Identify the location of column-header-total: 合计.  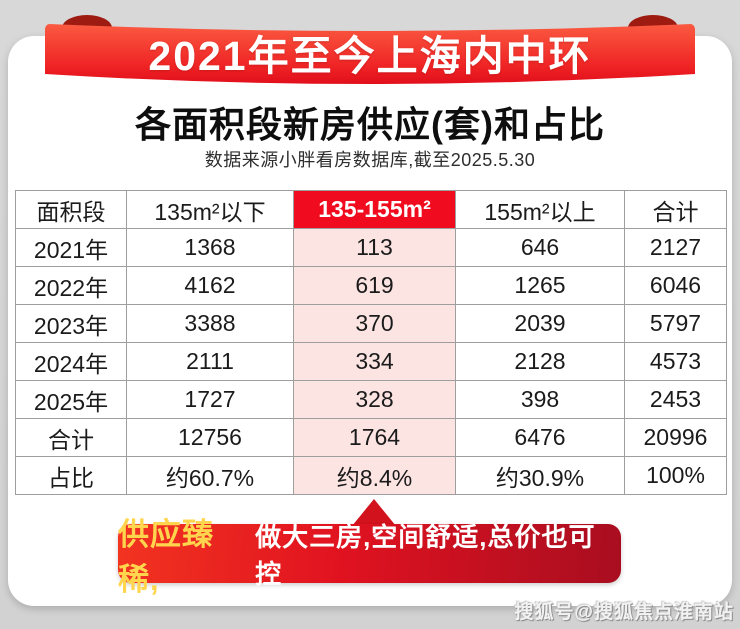
(675, 209).